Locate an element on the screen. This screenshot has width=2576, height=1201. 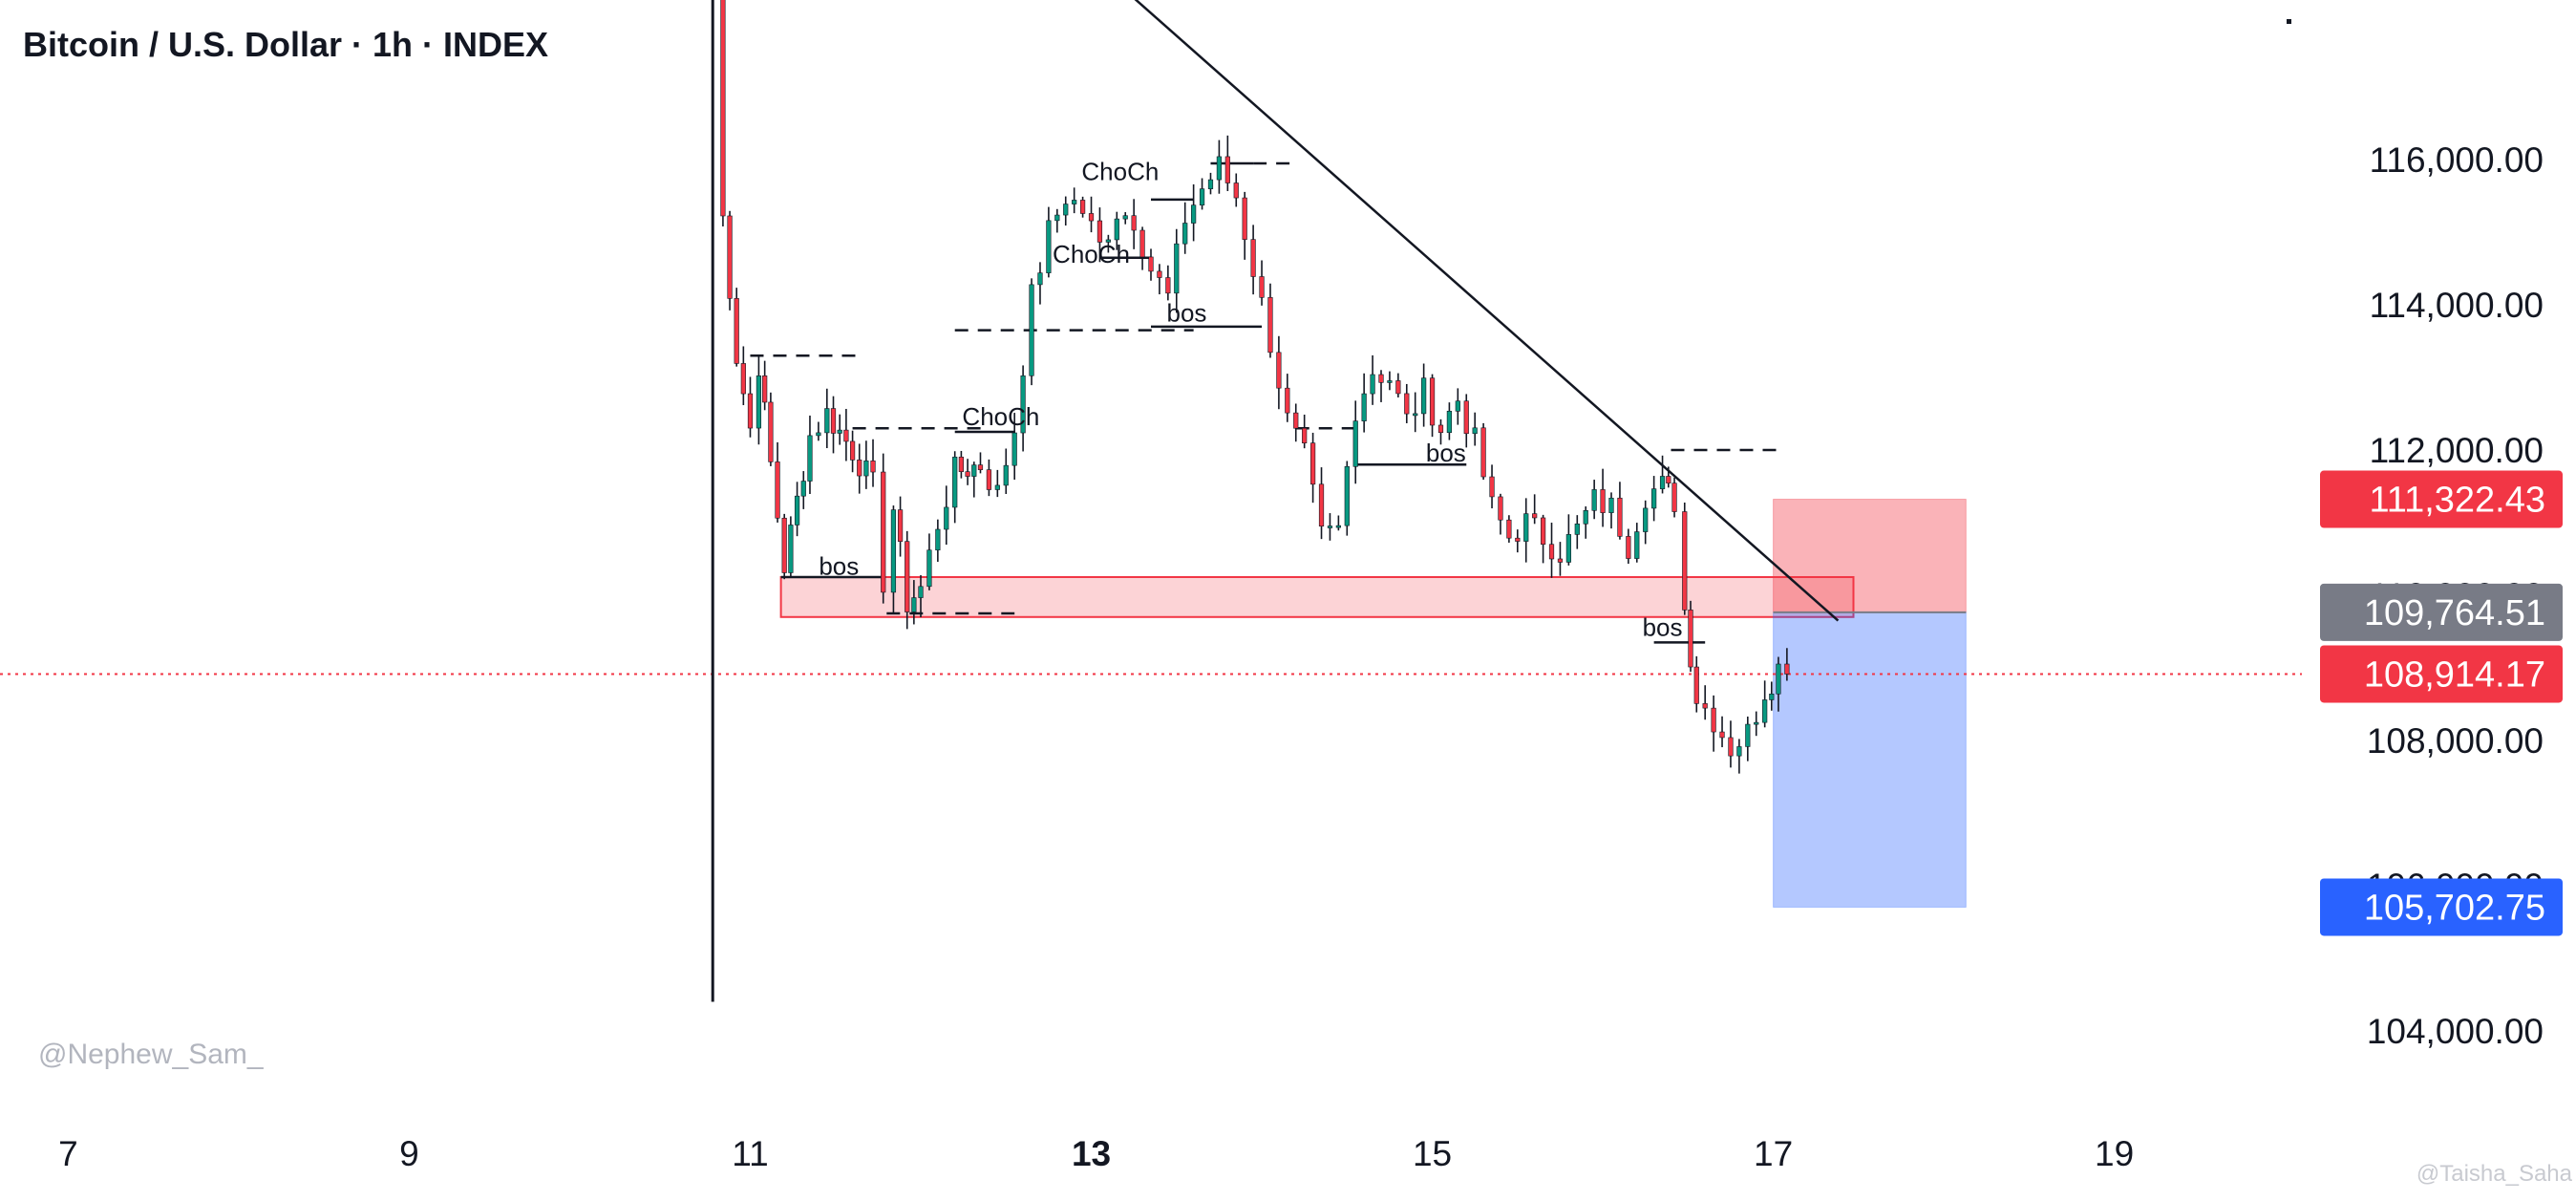
price-tag-label: 109,764.51 is located at coordinates (2454, 613).